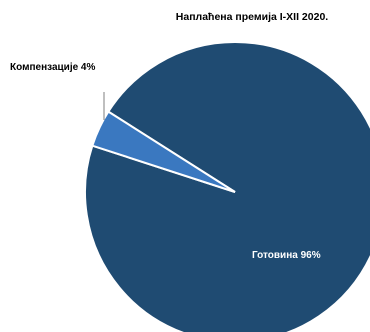  Describe the element at coordinates (163, 151) in the screenshot. I see `pie-slice-compensation` at that location.